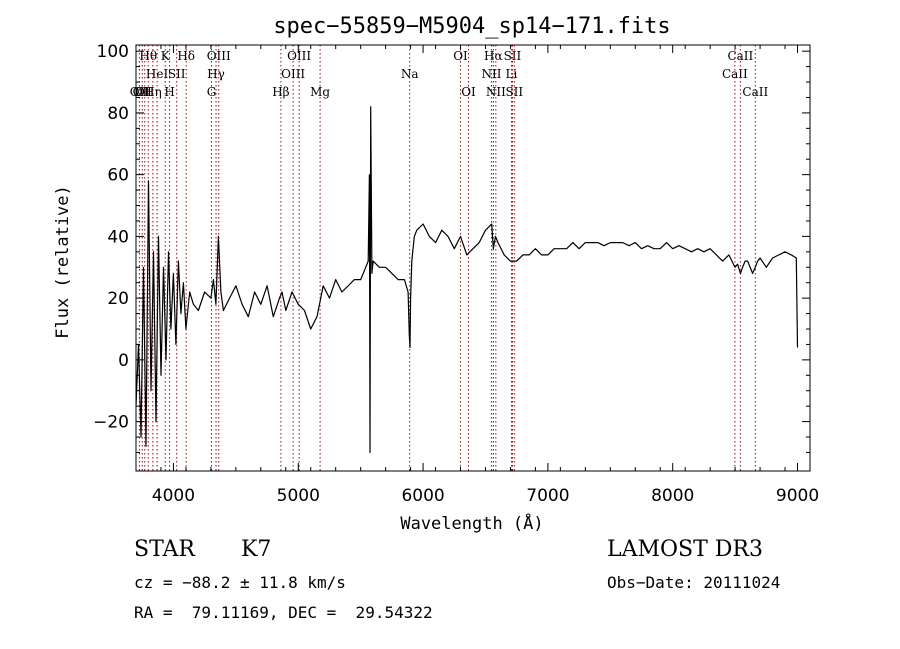 The image size is (900, 649). I want to click on x-tick-label: 4000, so click(173, 496).